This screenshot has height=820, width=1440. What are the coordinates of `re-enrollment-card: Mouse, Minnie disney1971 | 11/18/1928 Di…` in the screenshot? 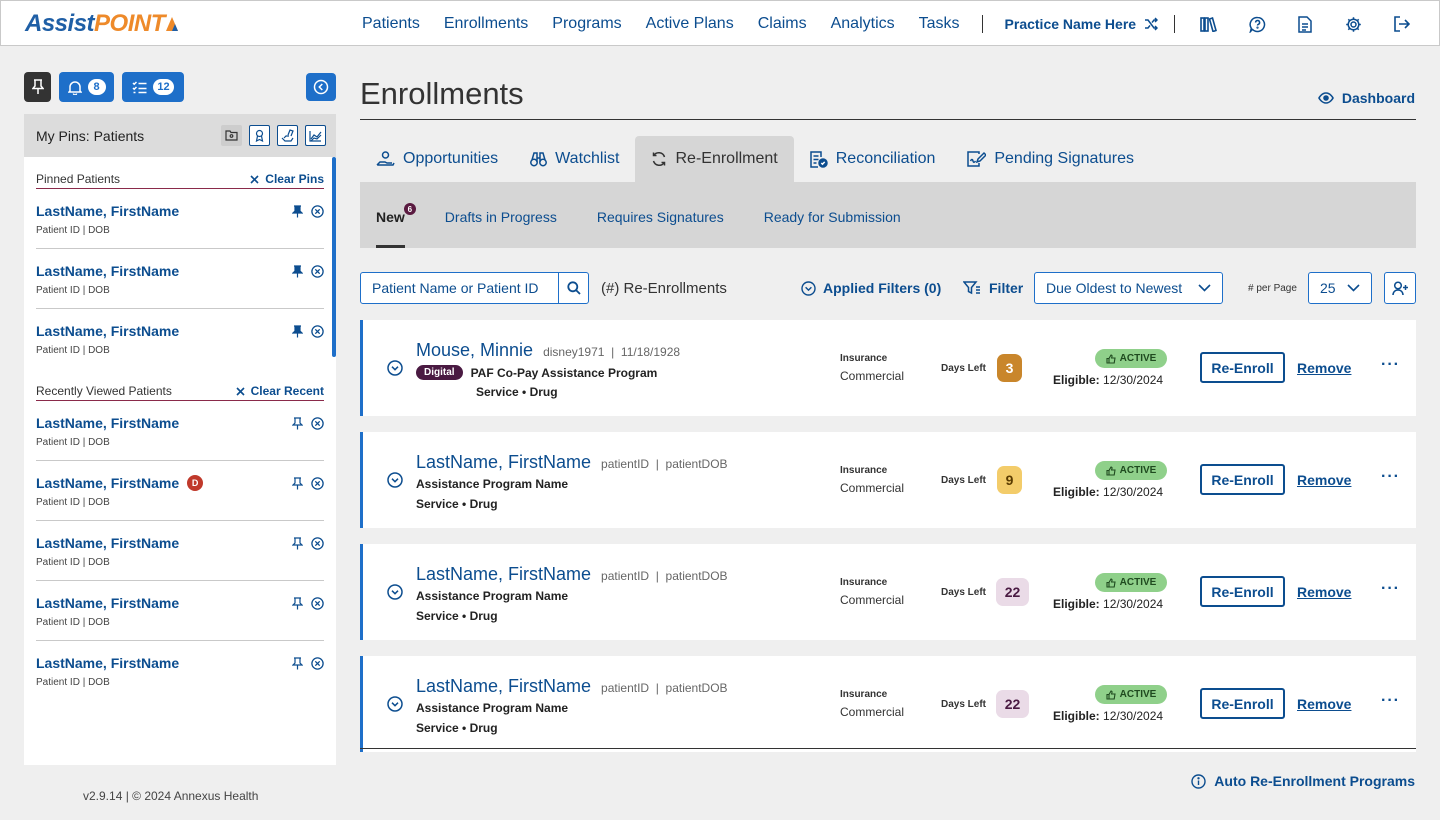 It's located at (888, 368).